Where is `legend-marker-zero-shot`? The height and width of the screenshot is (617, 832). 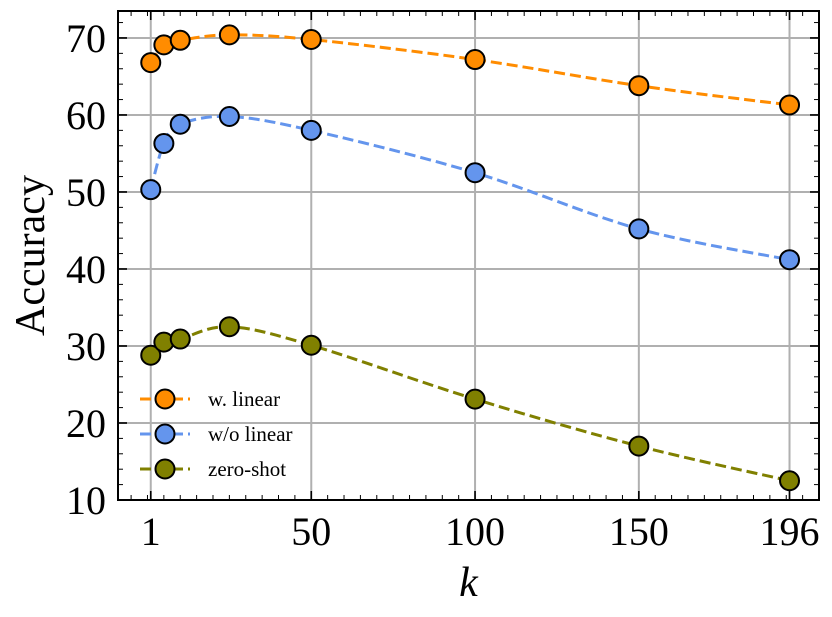
legend-marker-zero-shot is located at coordinates (165, 469).